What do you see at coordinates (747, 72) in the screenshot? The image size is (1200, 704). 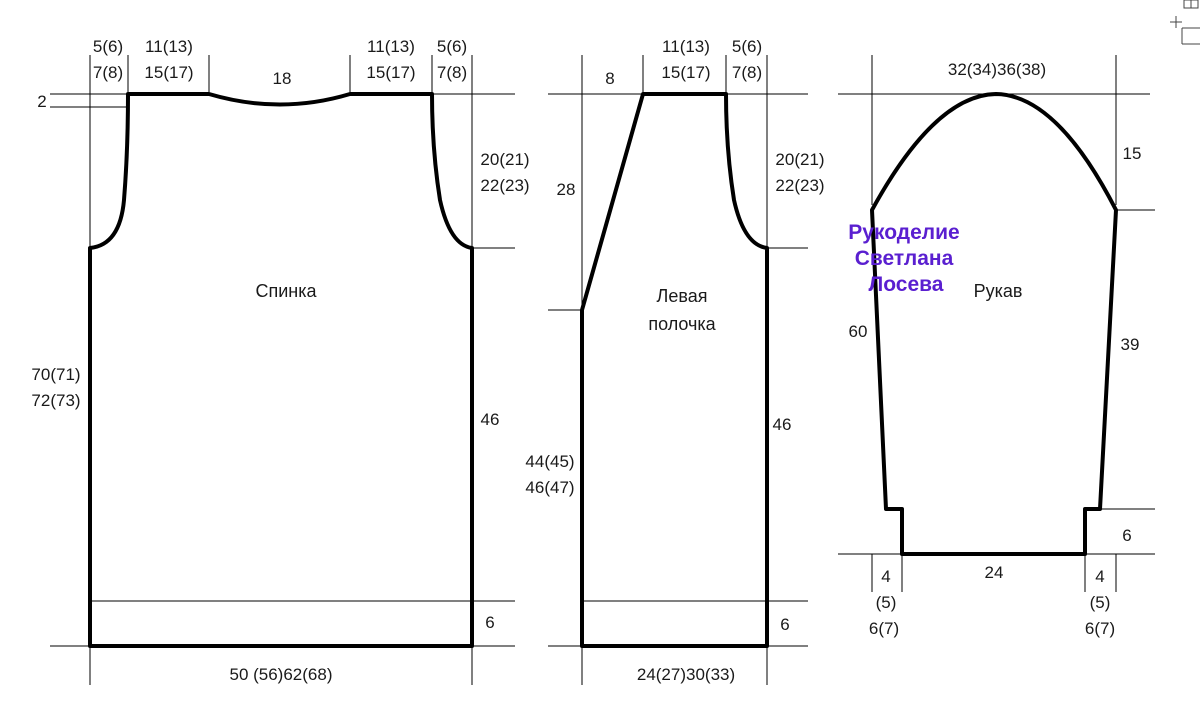 I see `front-dim-edge-b: 7(8)` at bounding box center [747, 72].